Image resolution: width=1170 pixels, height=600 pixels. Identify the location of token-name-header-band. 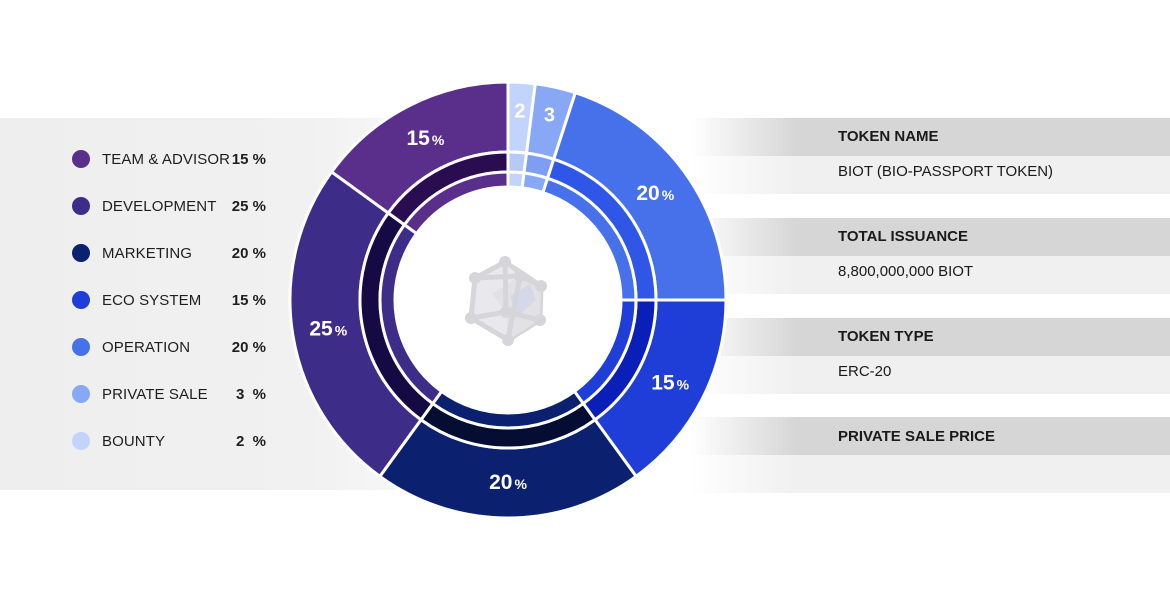
(930, 137).